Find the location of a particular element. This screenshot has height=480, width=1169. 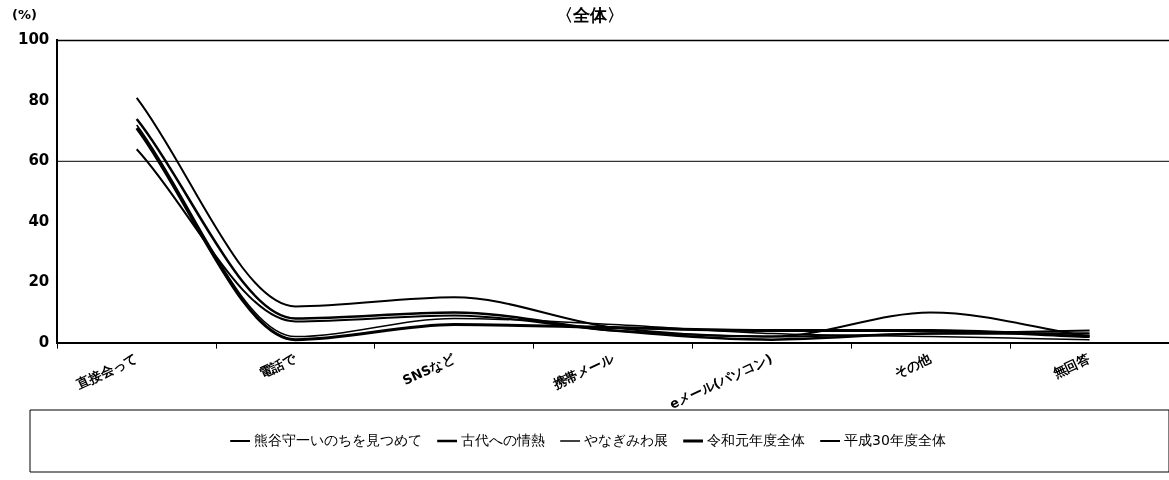

x-tick-label: eメール(パソコン) is located at coordinates (721, 381).